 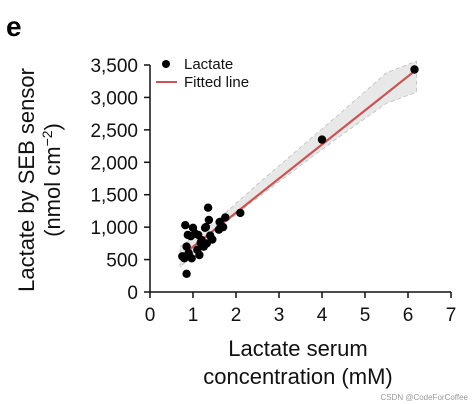 What do you see at coordinates (301, 309) in the screenshot?
I see `x-axis-ticks: 0 1 2 3 4 5 6 7` at bounding box center [301, 309].